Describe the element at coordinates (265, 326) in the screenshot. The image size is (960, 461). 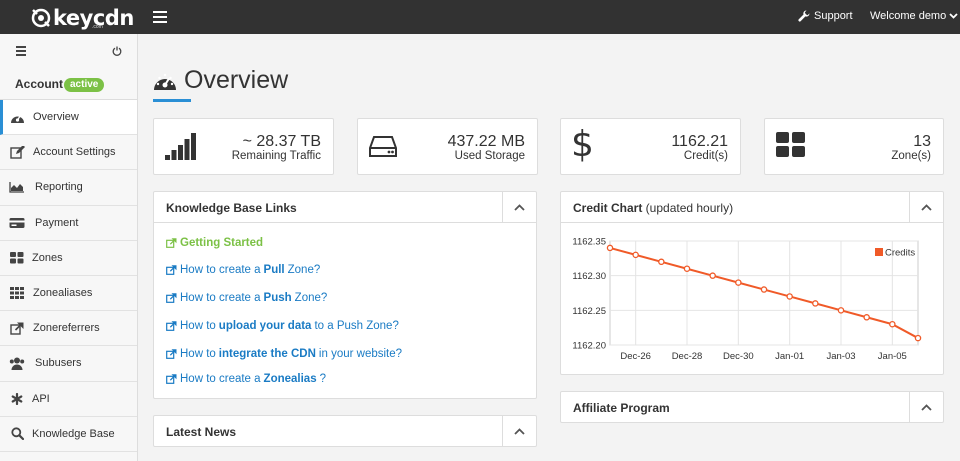
I see `kb-link-text-bold: upload your data` at that location.